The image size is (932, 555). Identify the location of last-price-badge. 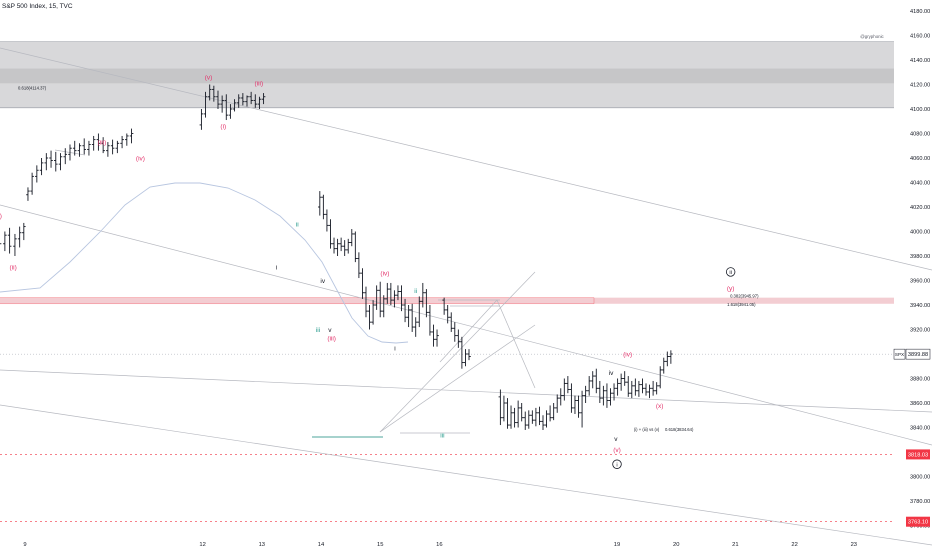
(918, 354).